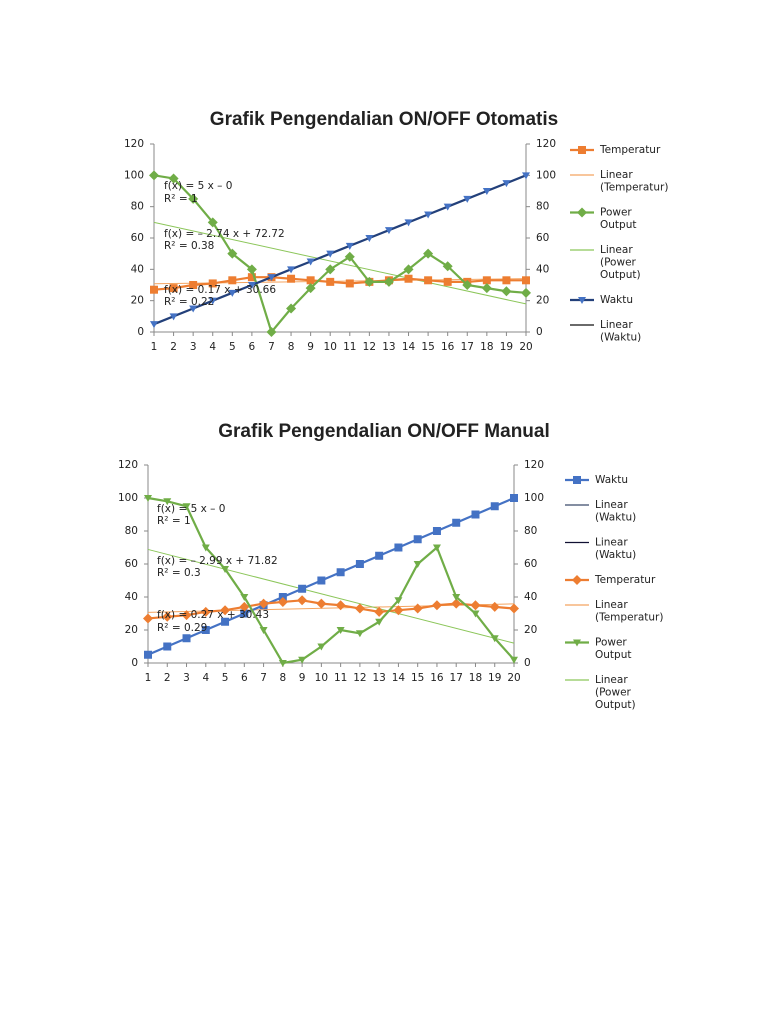 This screenshot has width=768, height=1024. I want to click on legend-label: Power Output, so click(618, 219).